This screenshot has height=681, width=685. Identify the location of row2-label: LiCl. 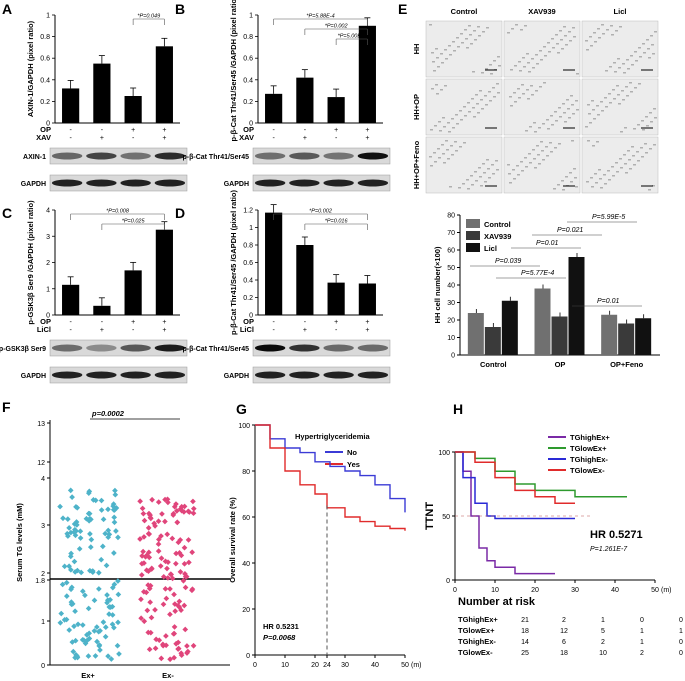
(44, 329).